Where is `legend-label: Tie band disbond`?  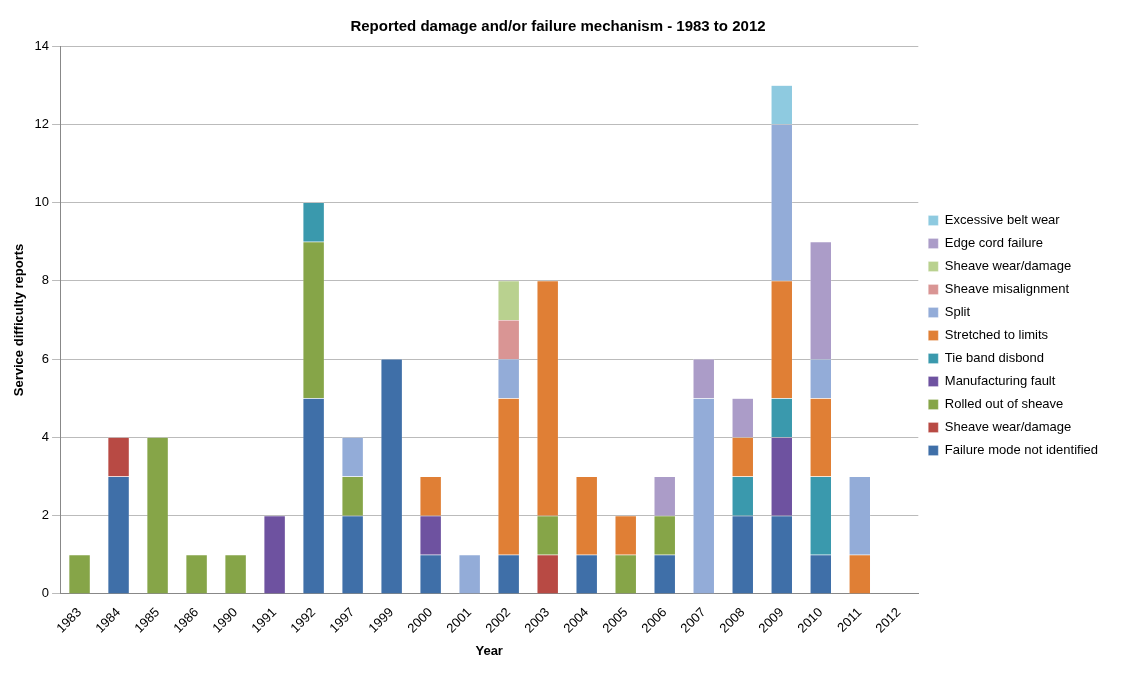
legend-label: Tie band disbond is located at coordinates (994, 358).